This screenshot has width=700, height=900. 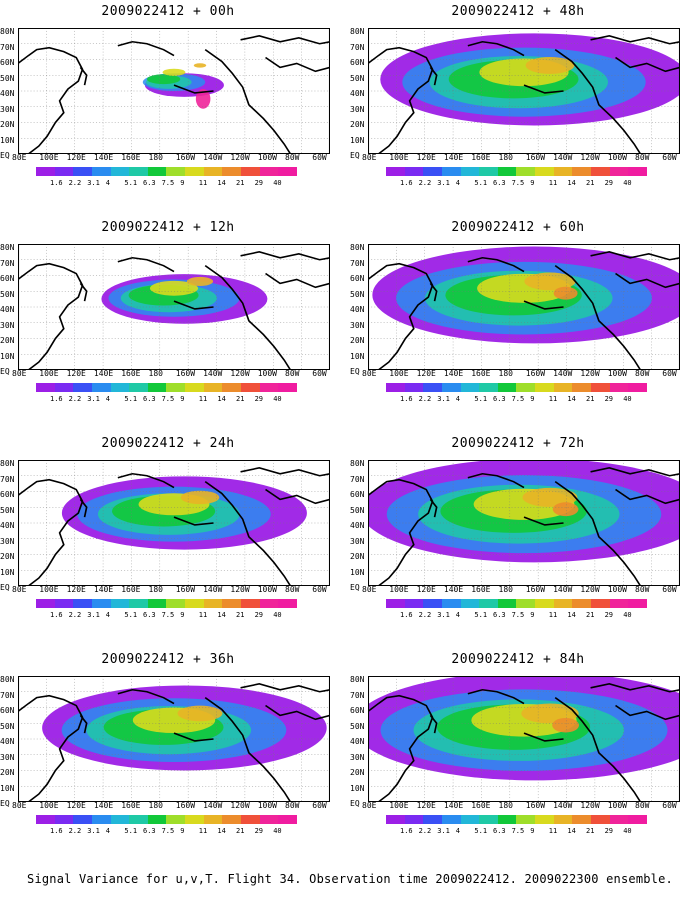 I want to click on lon-label: 60W, so click(x=319, y=373).